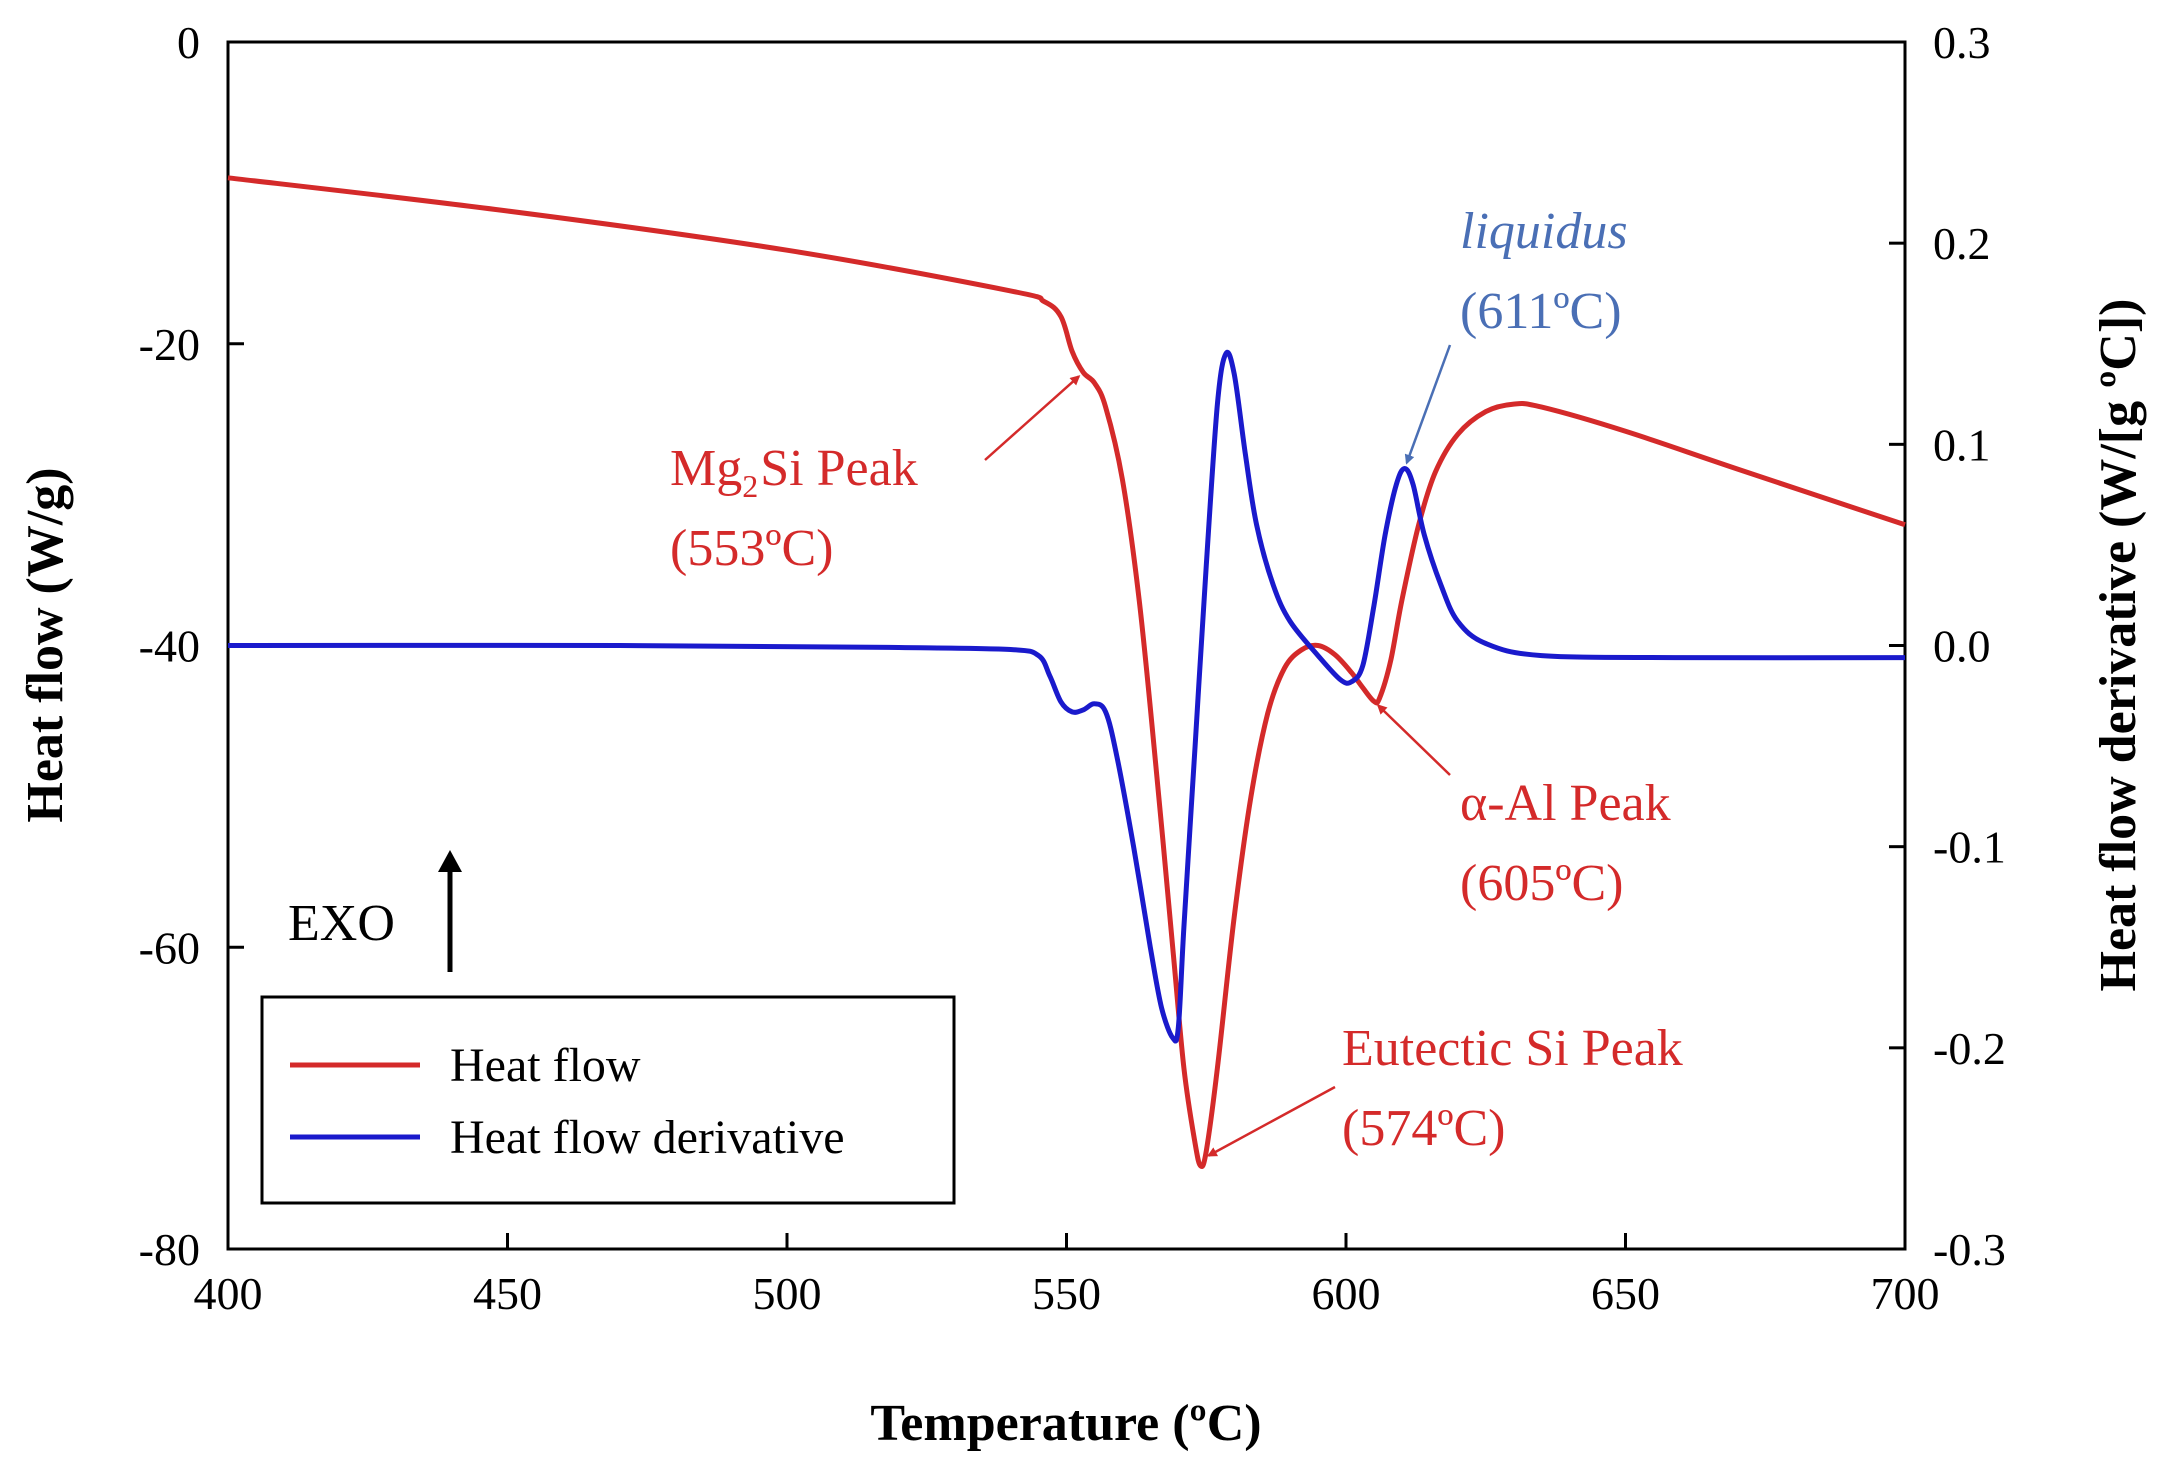  I want to click on exo-arrowhead, so click(450, 861).